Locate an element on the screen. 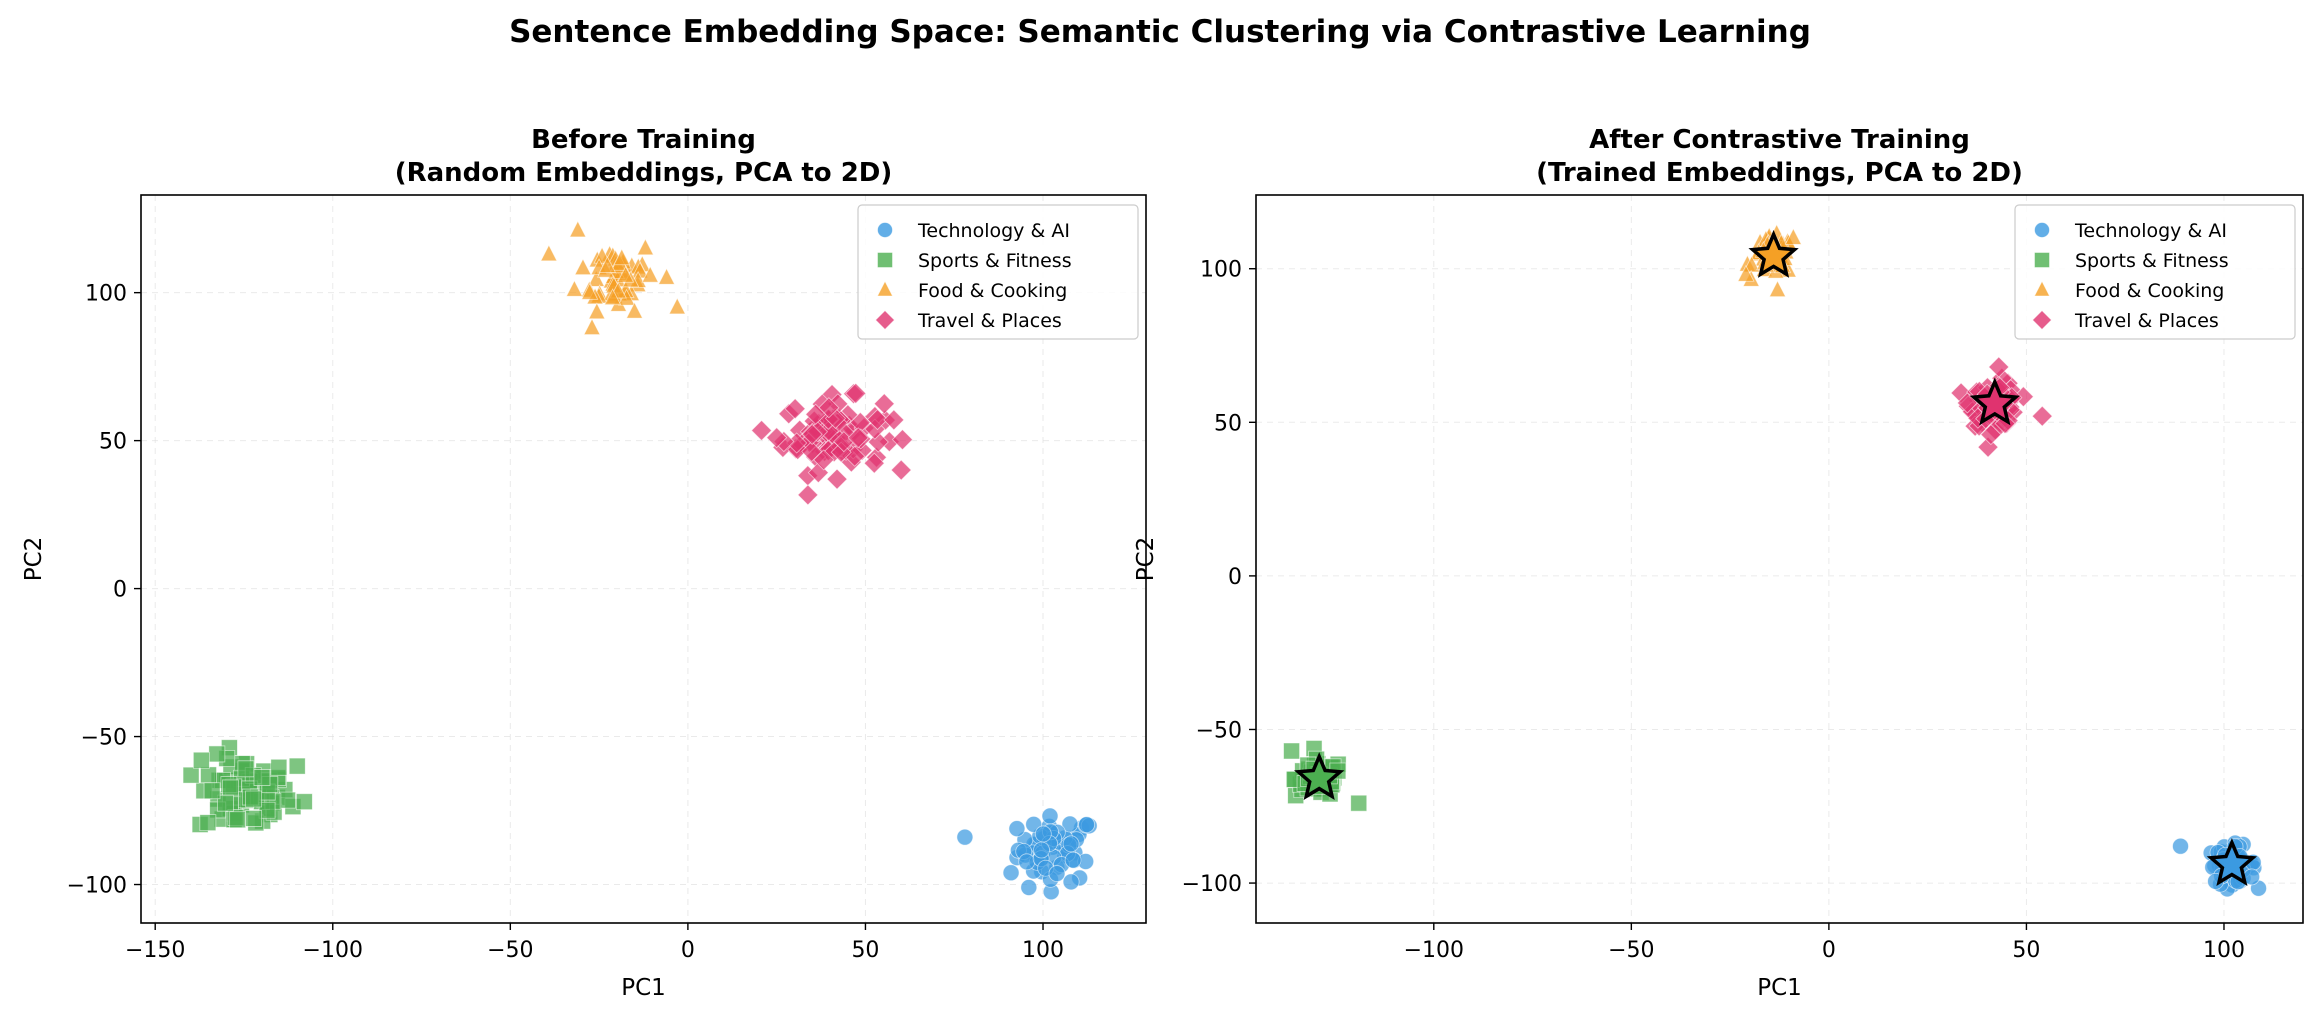  panel-title-line1: After Contrastive Training is located at coordinates (1779, 140).